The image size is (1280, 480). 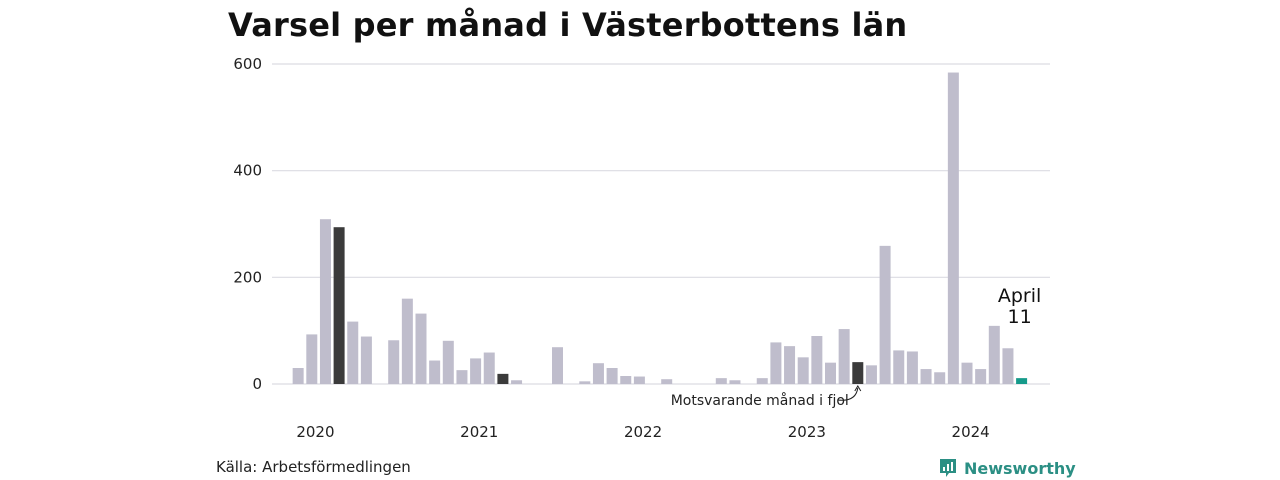 I want to click on x-tick-label: 2021, so click(x=479, y=432).